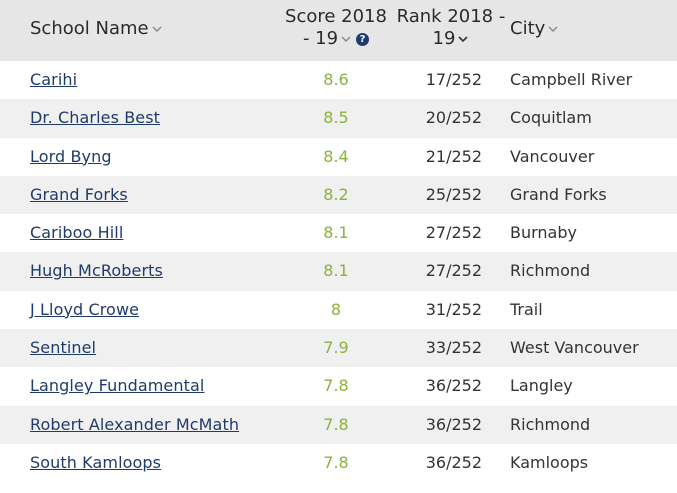 This screenshot has height=493, width=677. What do you see at coordinates (336, 16) in the screenshot?
I see `score-header-line1: Score 2018` at bounding box center [336, 16].